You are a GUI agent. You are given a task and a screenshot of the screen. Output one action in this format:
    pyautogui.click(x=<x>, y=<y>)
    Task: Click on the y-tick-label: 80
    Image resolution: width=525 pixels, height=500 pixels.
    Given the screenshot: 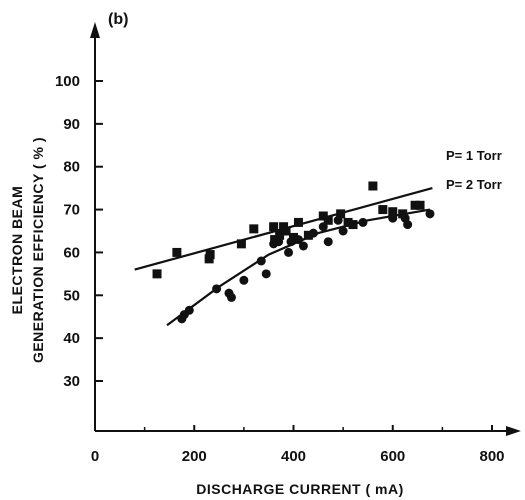 What is the action you would take?
    pyautogui.click(x=71, y=167)
    